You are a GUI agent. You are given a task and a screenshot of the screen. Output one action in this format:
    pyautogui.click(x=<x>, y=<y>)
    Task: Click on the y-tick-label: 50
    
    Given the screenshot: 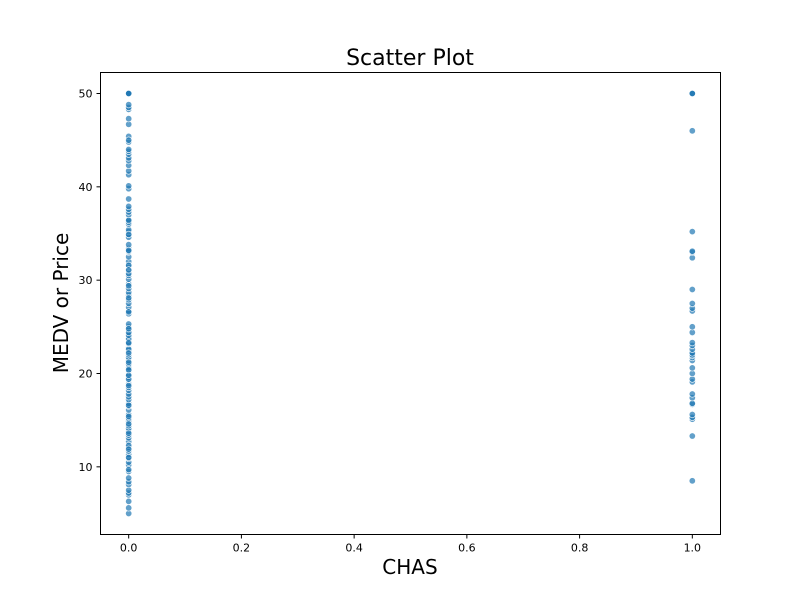 What is the action you would take?
    pyautogui.click(x=86, y=94)
    